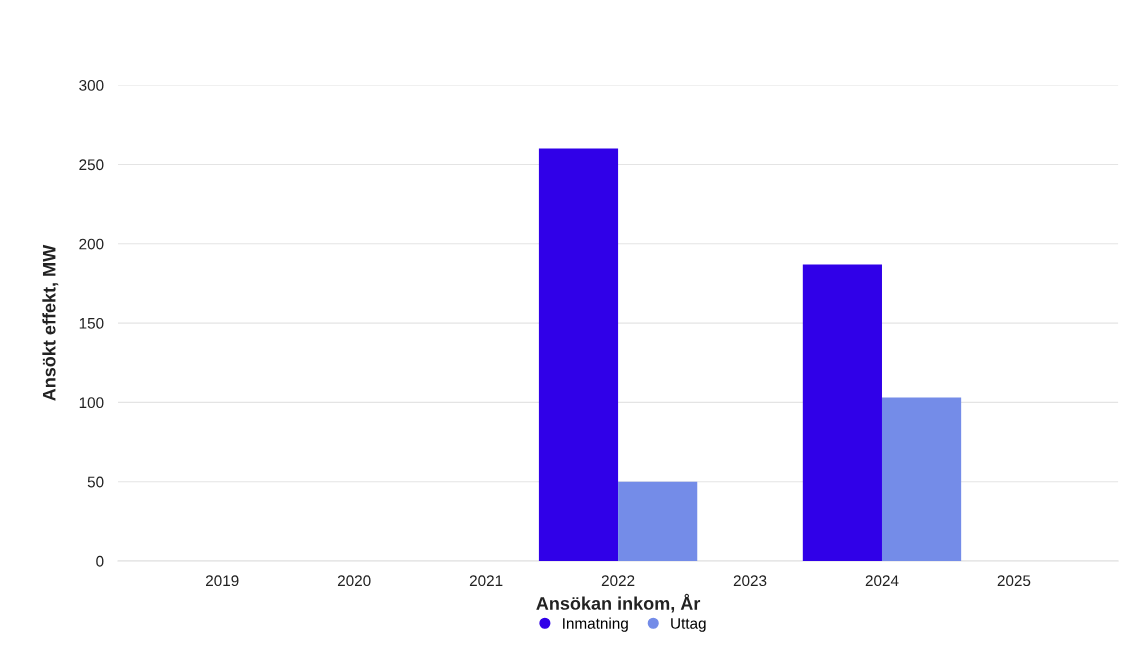 The width and height of the screenshot is (1141, 660). Describe the element at coordinates (95, 482) in the screenshot. I see `y-tick-label: 50` at that location.